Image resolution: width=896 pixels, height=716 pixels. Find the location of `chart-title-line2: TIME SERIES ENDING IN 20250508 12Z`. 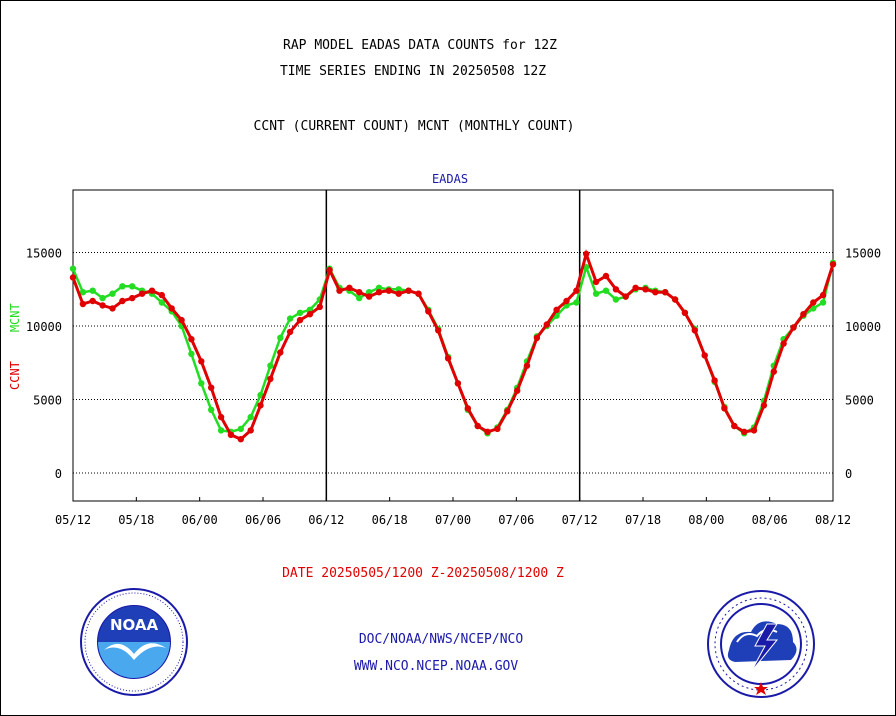

chart-title-line2: TIME SERIES ENDING IN 20250508 12Z is located at coordinates (413, 71).